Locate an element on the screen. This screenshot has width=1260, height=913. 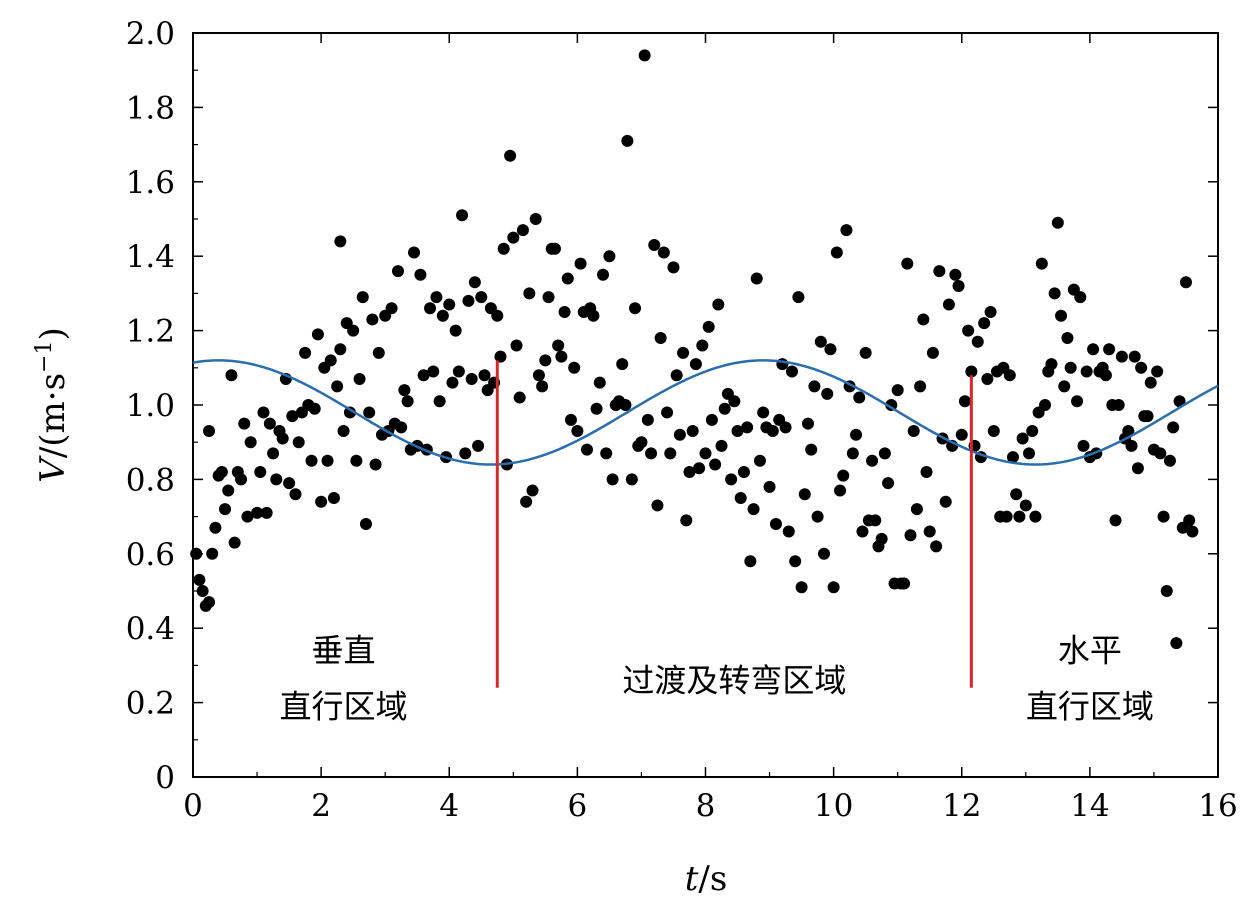
y-tick-label: 1.0 is located at coordinates (150, 406).